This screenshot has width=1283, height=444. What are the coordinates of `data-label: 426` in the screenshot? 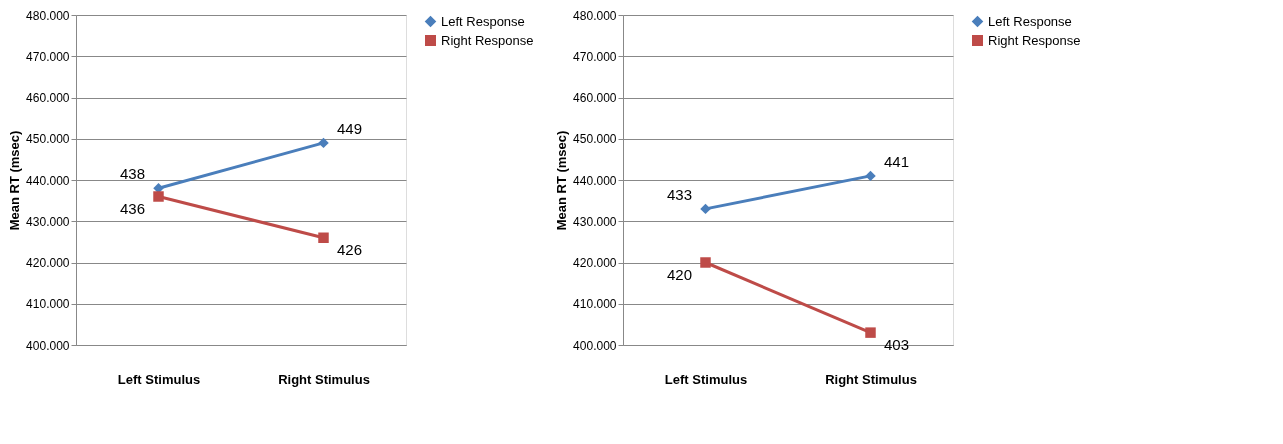 It's located at (349, 249).